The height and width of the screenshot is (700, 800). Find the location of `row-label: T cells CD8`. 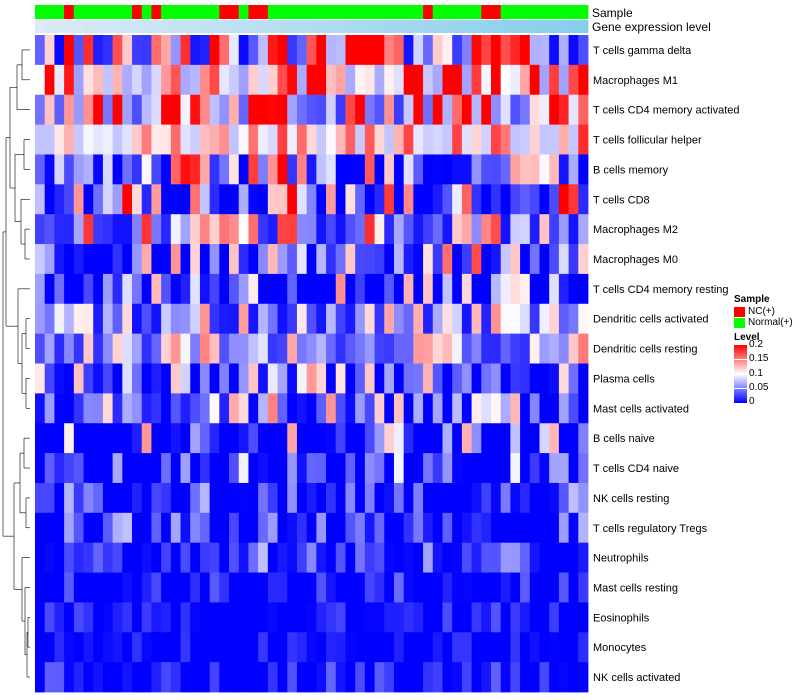

row-label: T cells CD8 is located at coordinates (621, 200).